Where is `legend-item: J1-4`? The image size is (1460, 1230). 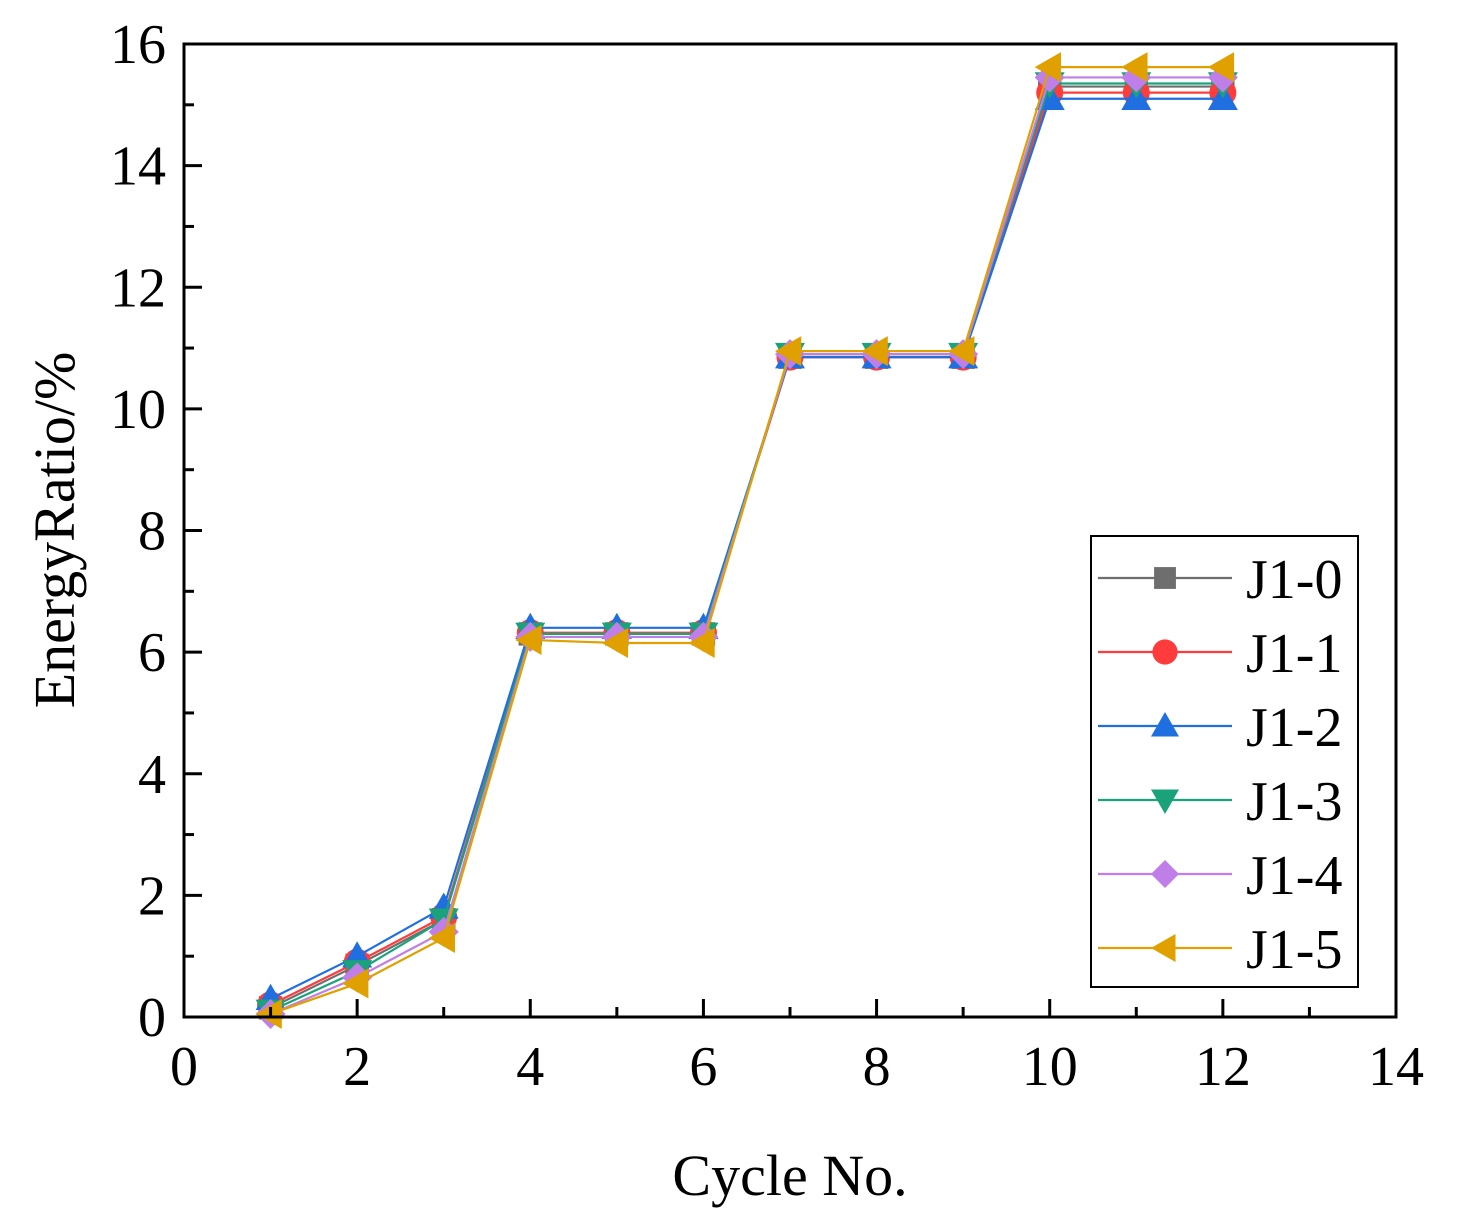 legend-item: J1-4 is located at coordinates (1220, 876).